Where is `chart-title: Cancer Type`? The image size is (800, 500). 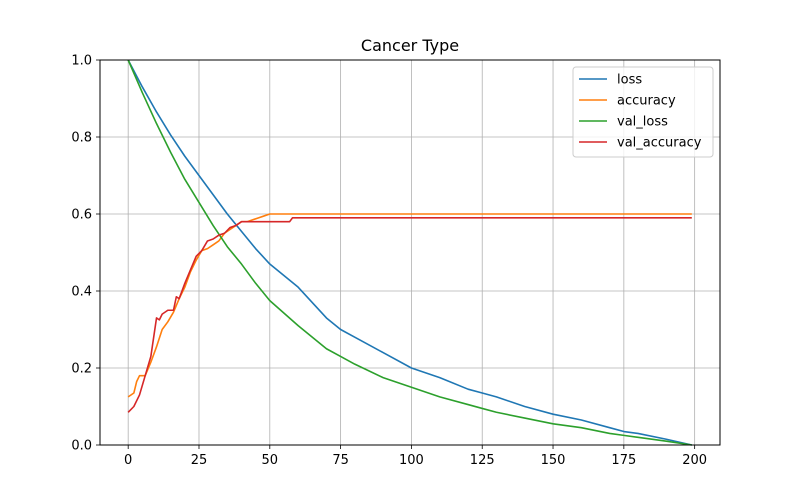 chart-title: Cancer Type is located at coordinates (410, 45).